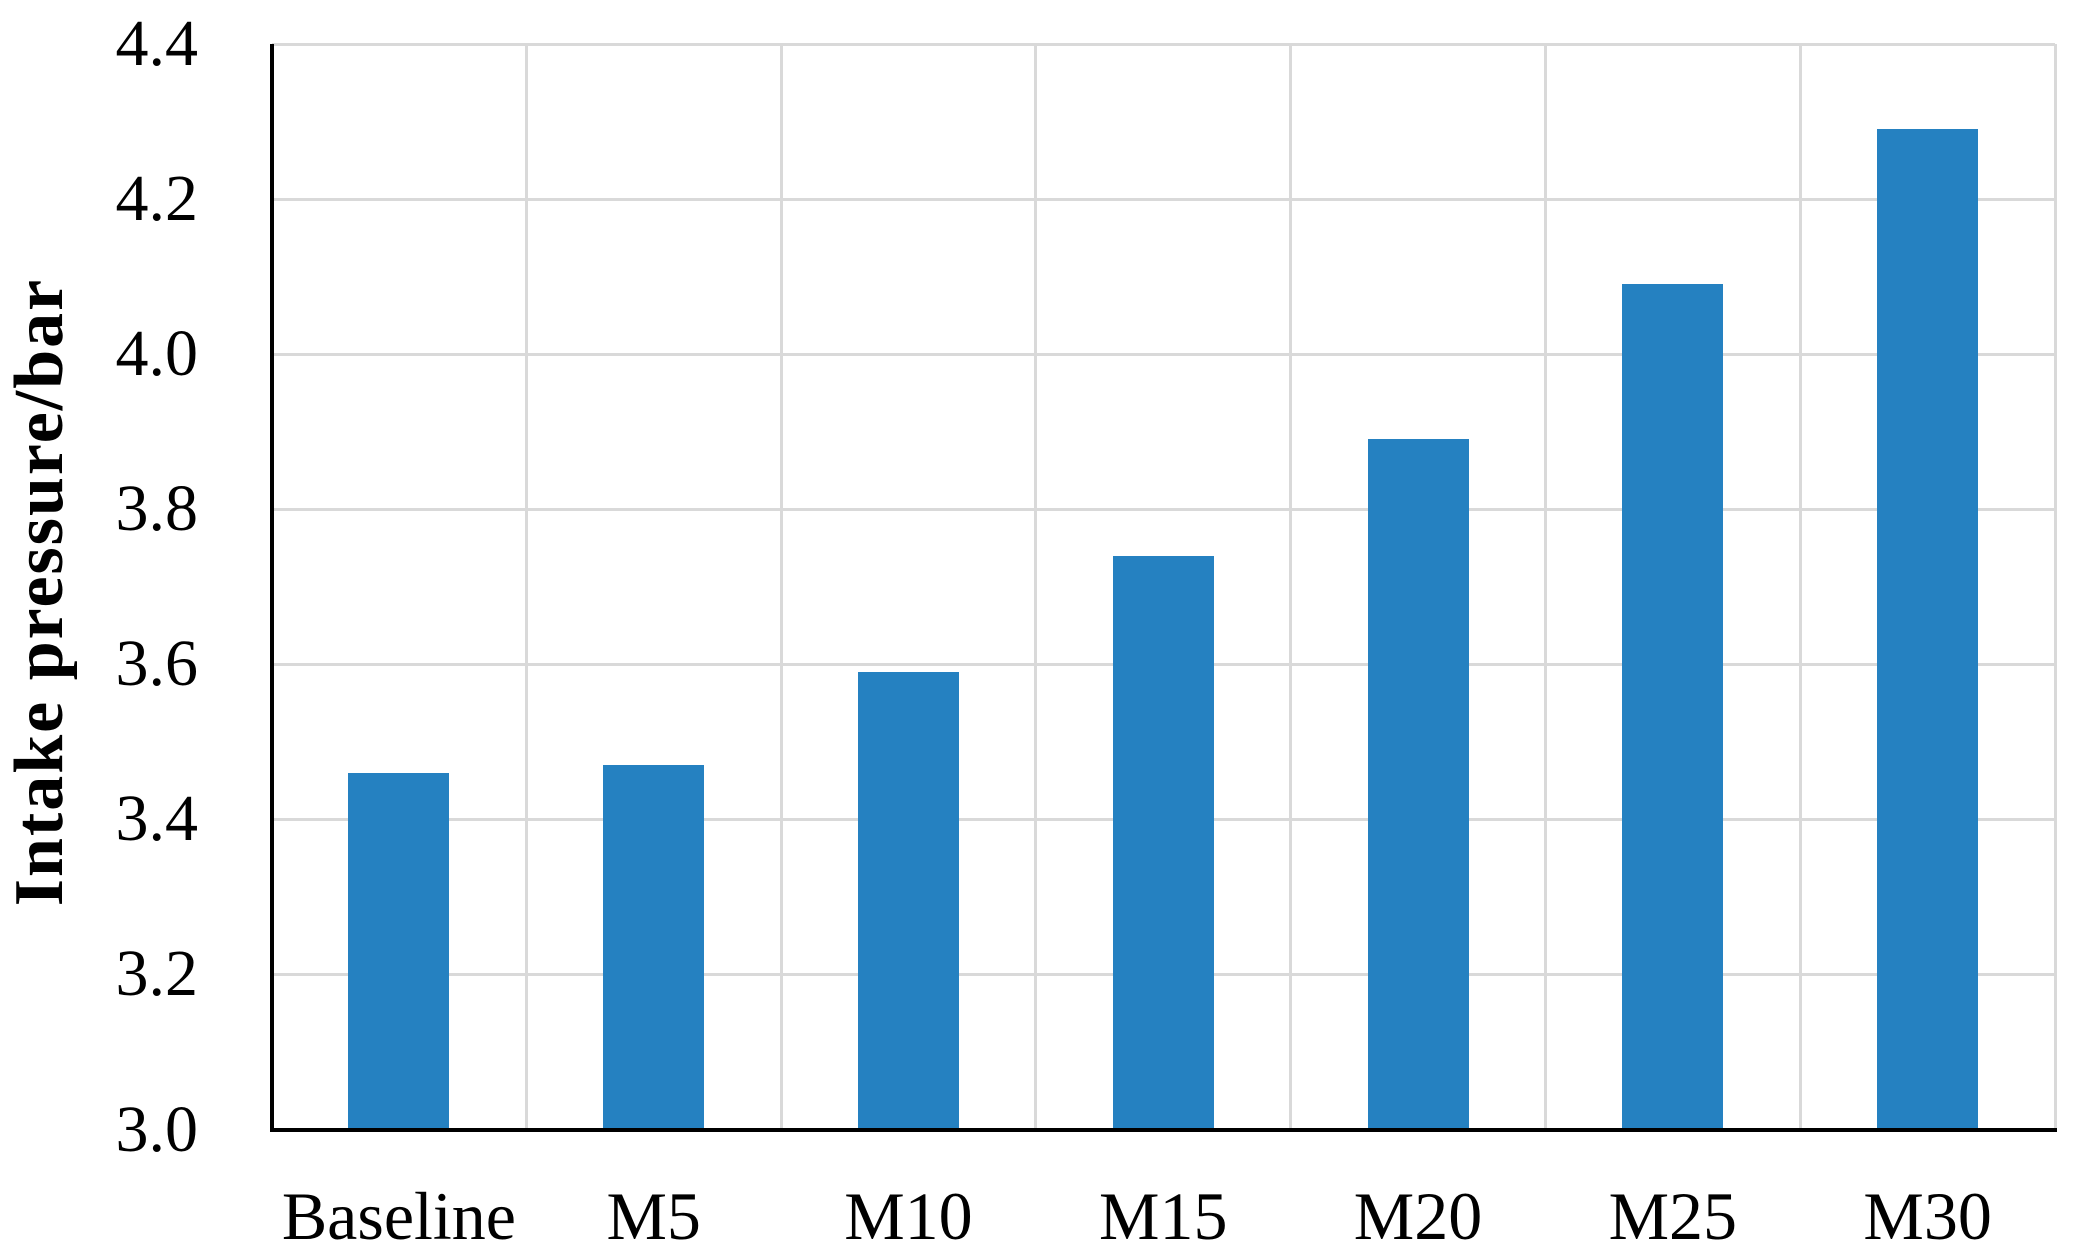  Describe the element at coordinates (1673, 1216) in the screenshot. I see `x-tick-label: M25` at that location.